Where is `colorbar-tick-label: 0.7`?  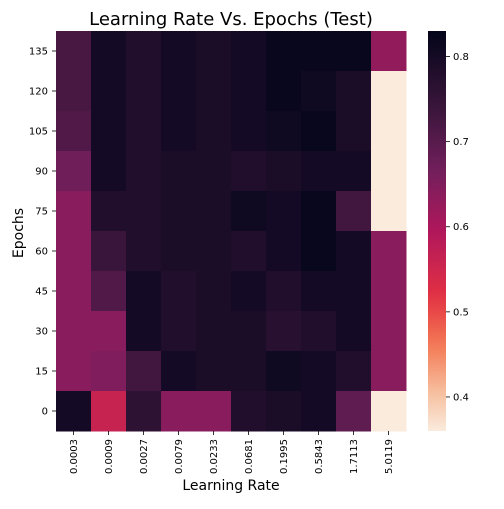 colorbar-tick-label: 0.7 is located at coordinates (461, 142).